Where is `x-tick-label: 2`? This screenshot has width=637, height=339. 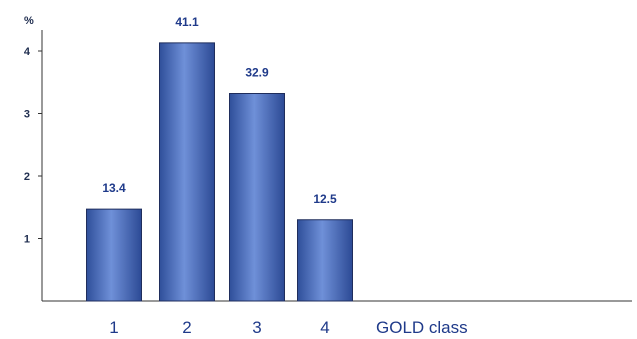
x-tick-label: 2 is located at coordinates (186, 327).